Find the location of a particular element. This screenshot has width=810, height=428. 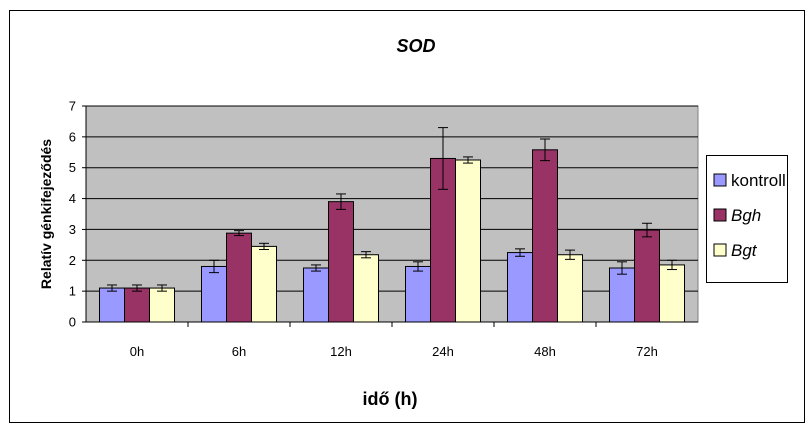

y-axis-title: Relatív génkifejeződés is located at coordinates (46, 214).